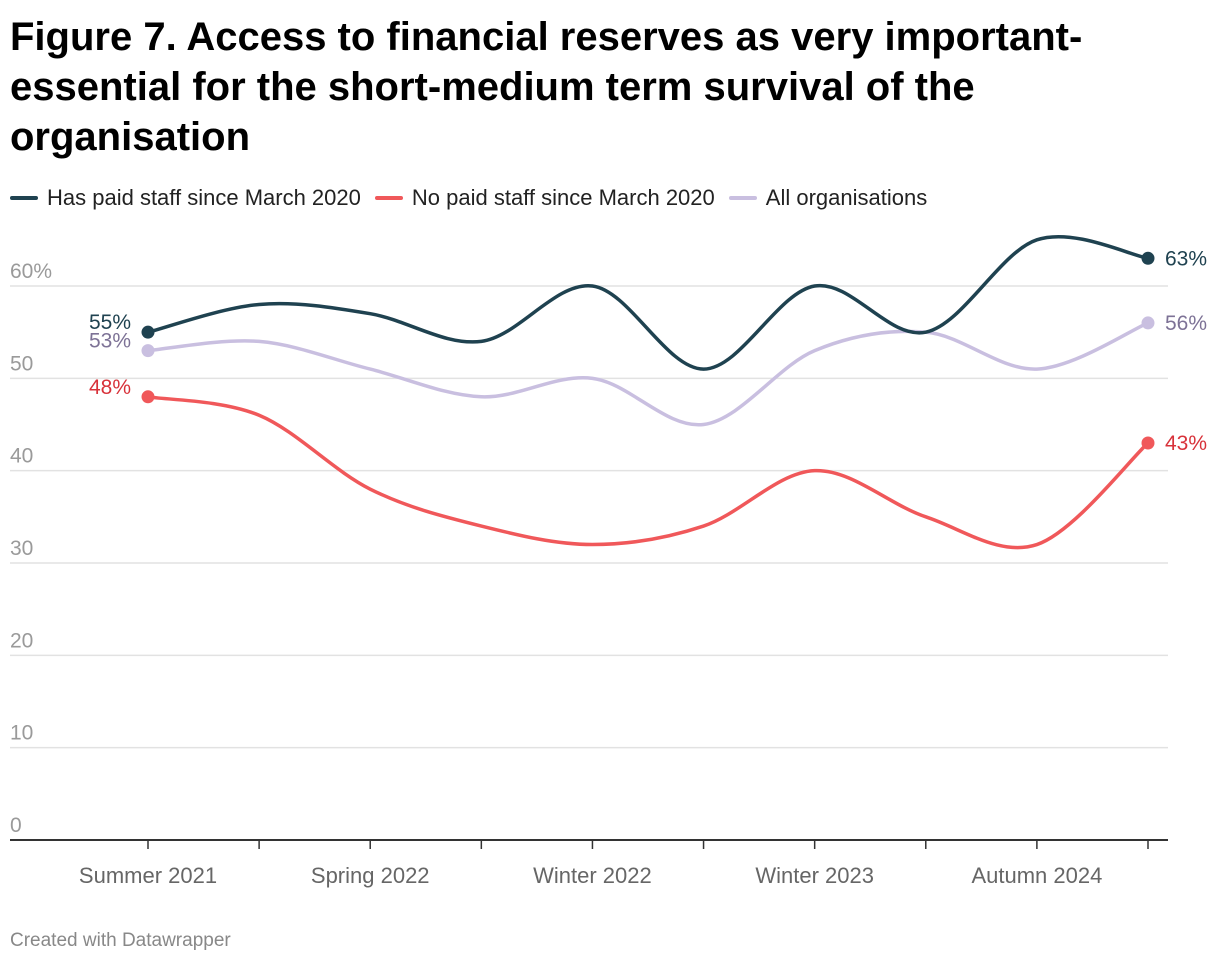 This screenshot has width=1220, height=966. What do you see at coordinates (21, 733) in the screenshot?
I see `y-tick-label: 10` at bounding box center [21, 733].